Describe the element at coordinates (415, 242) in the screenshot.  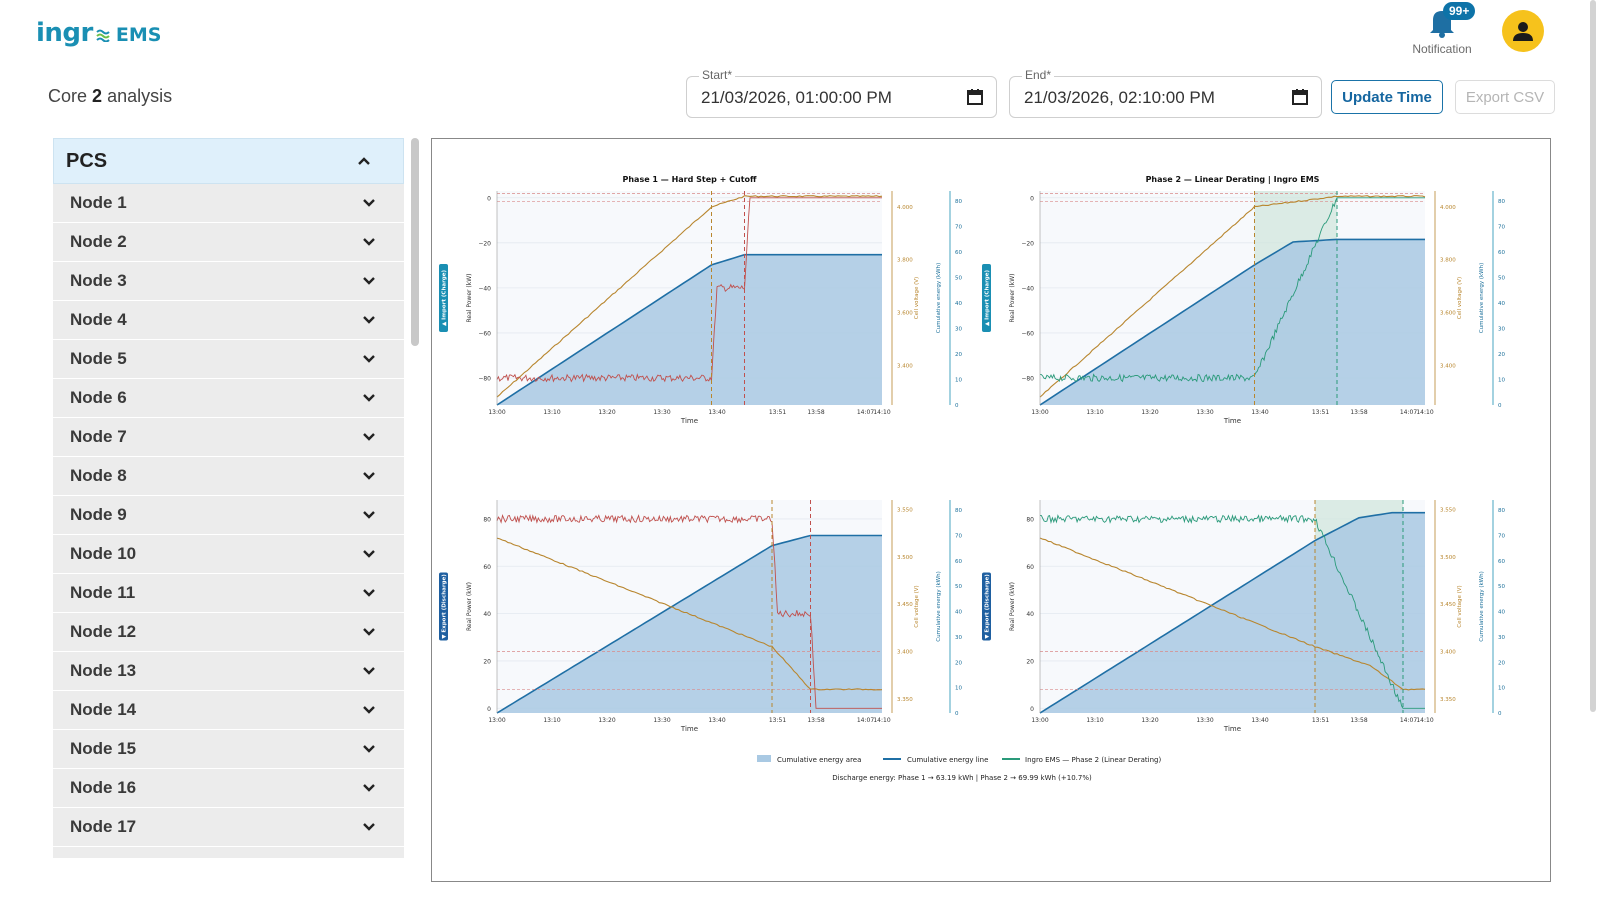
I see `sidebar-scrollbar` at that location.